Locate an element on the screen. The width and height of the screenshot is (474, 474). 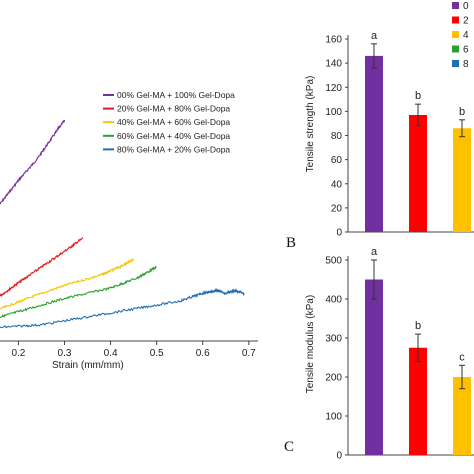
legend-label: 6 is located at coordinates (466, 50).